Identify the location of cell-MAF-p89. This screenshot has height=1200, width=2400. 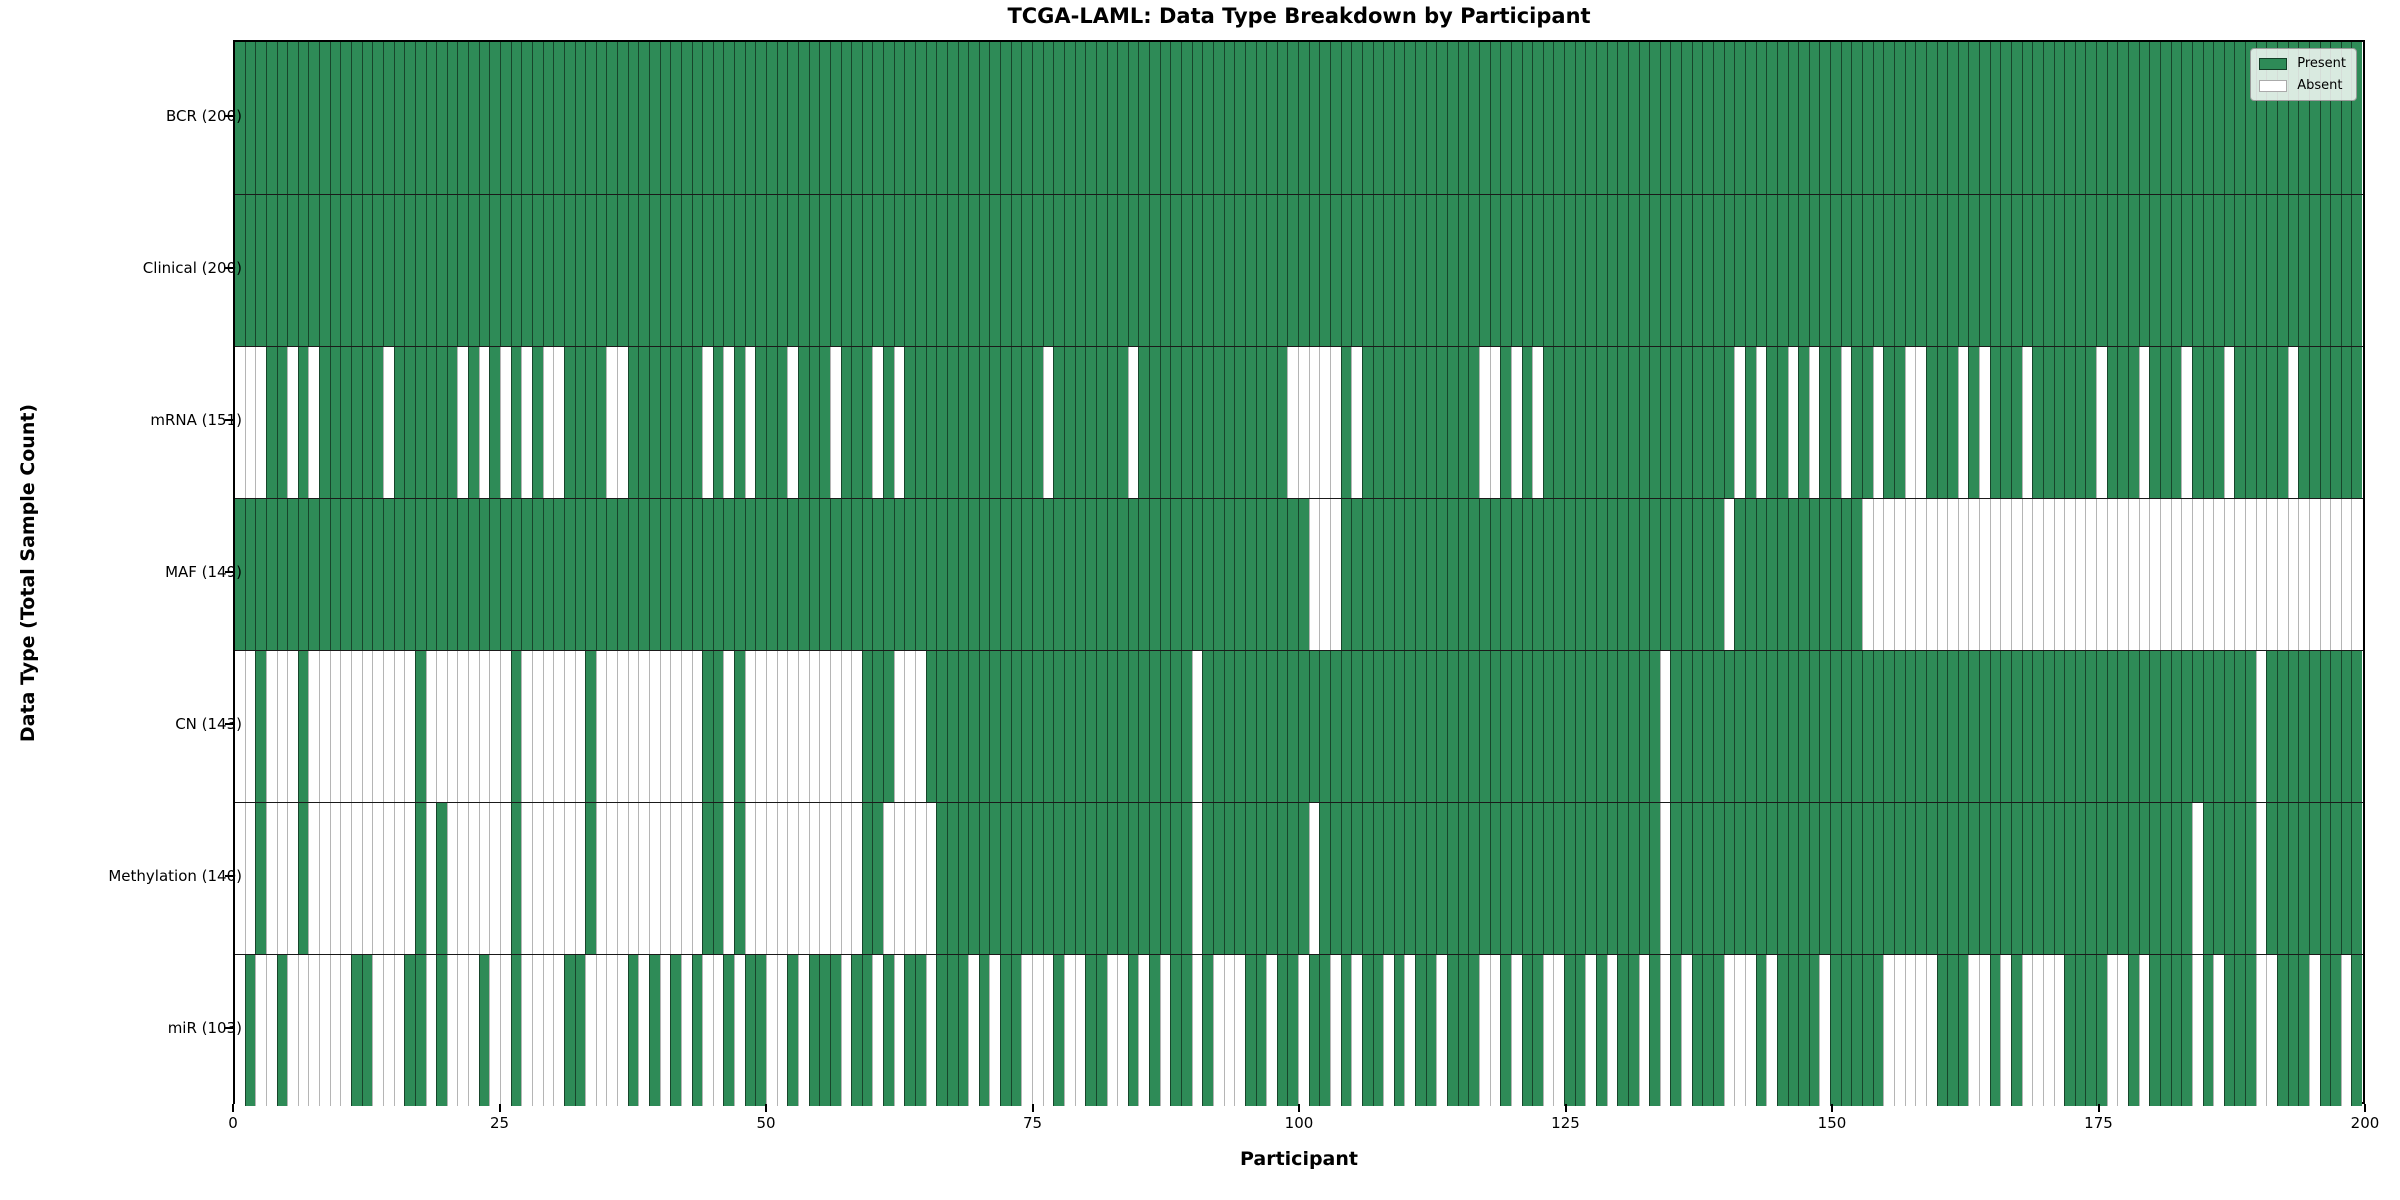
(1186, 574).